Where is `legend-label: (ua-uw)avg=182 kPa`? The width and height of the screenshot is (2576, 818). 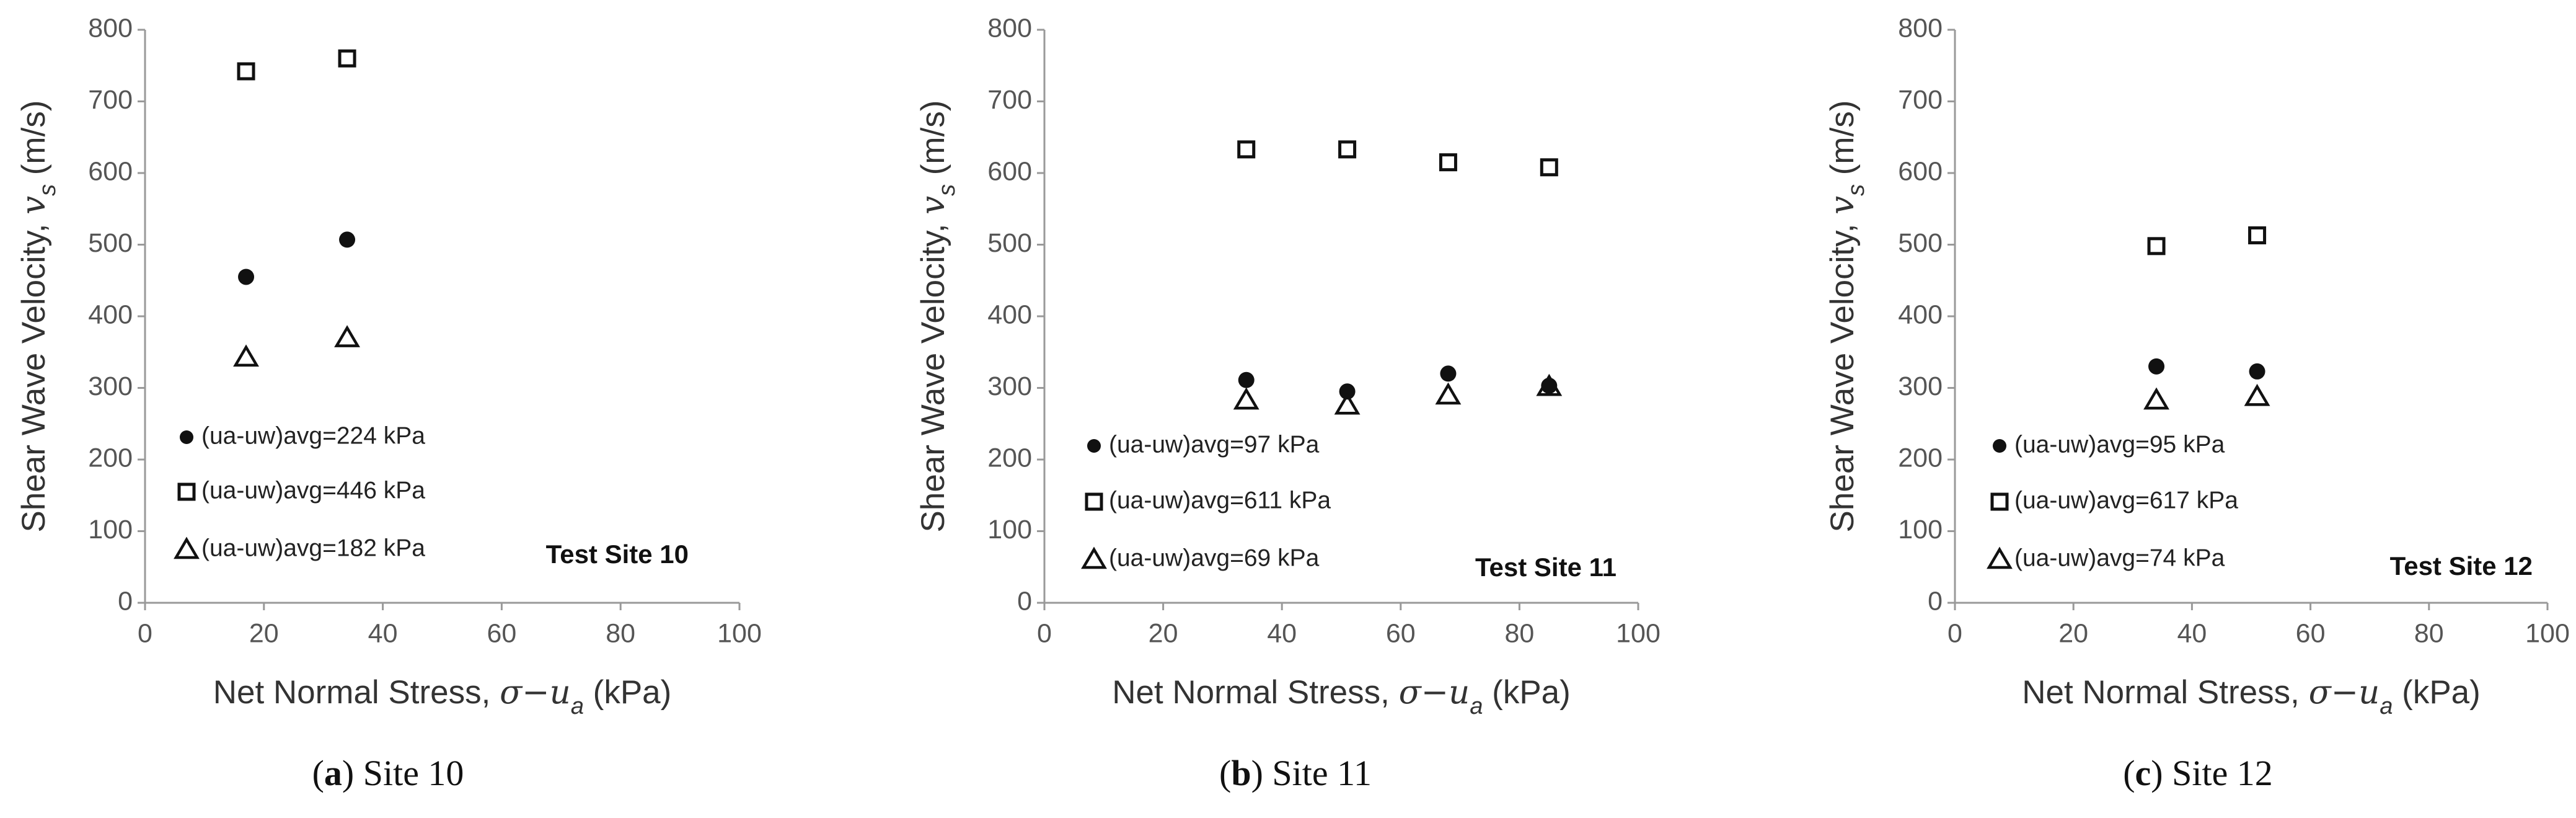
legend-label: (ua-uw)avg=182 kPa is located at coordinates (313, 548).